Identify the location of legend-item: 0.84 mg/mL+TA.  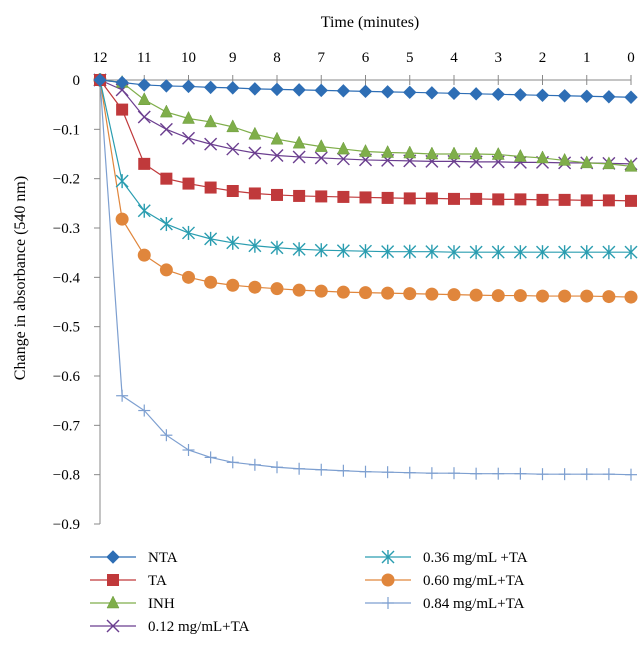
(445, 604).